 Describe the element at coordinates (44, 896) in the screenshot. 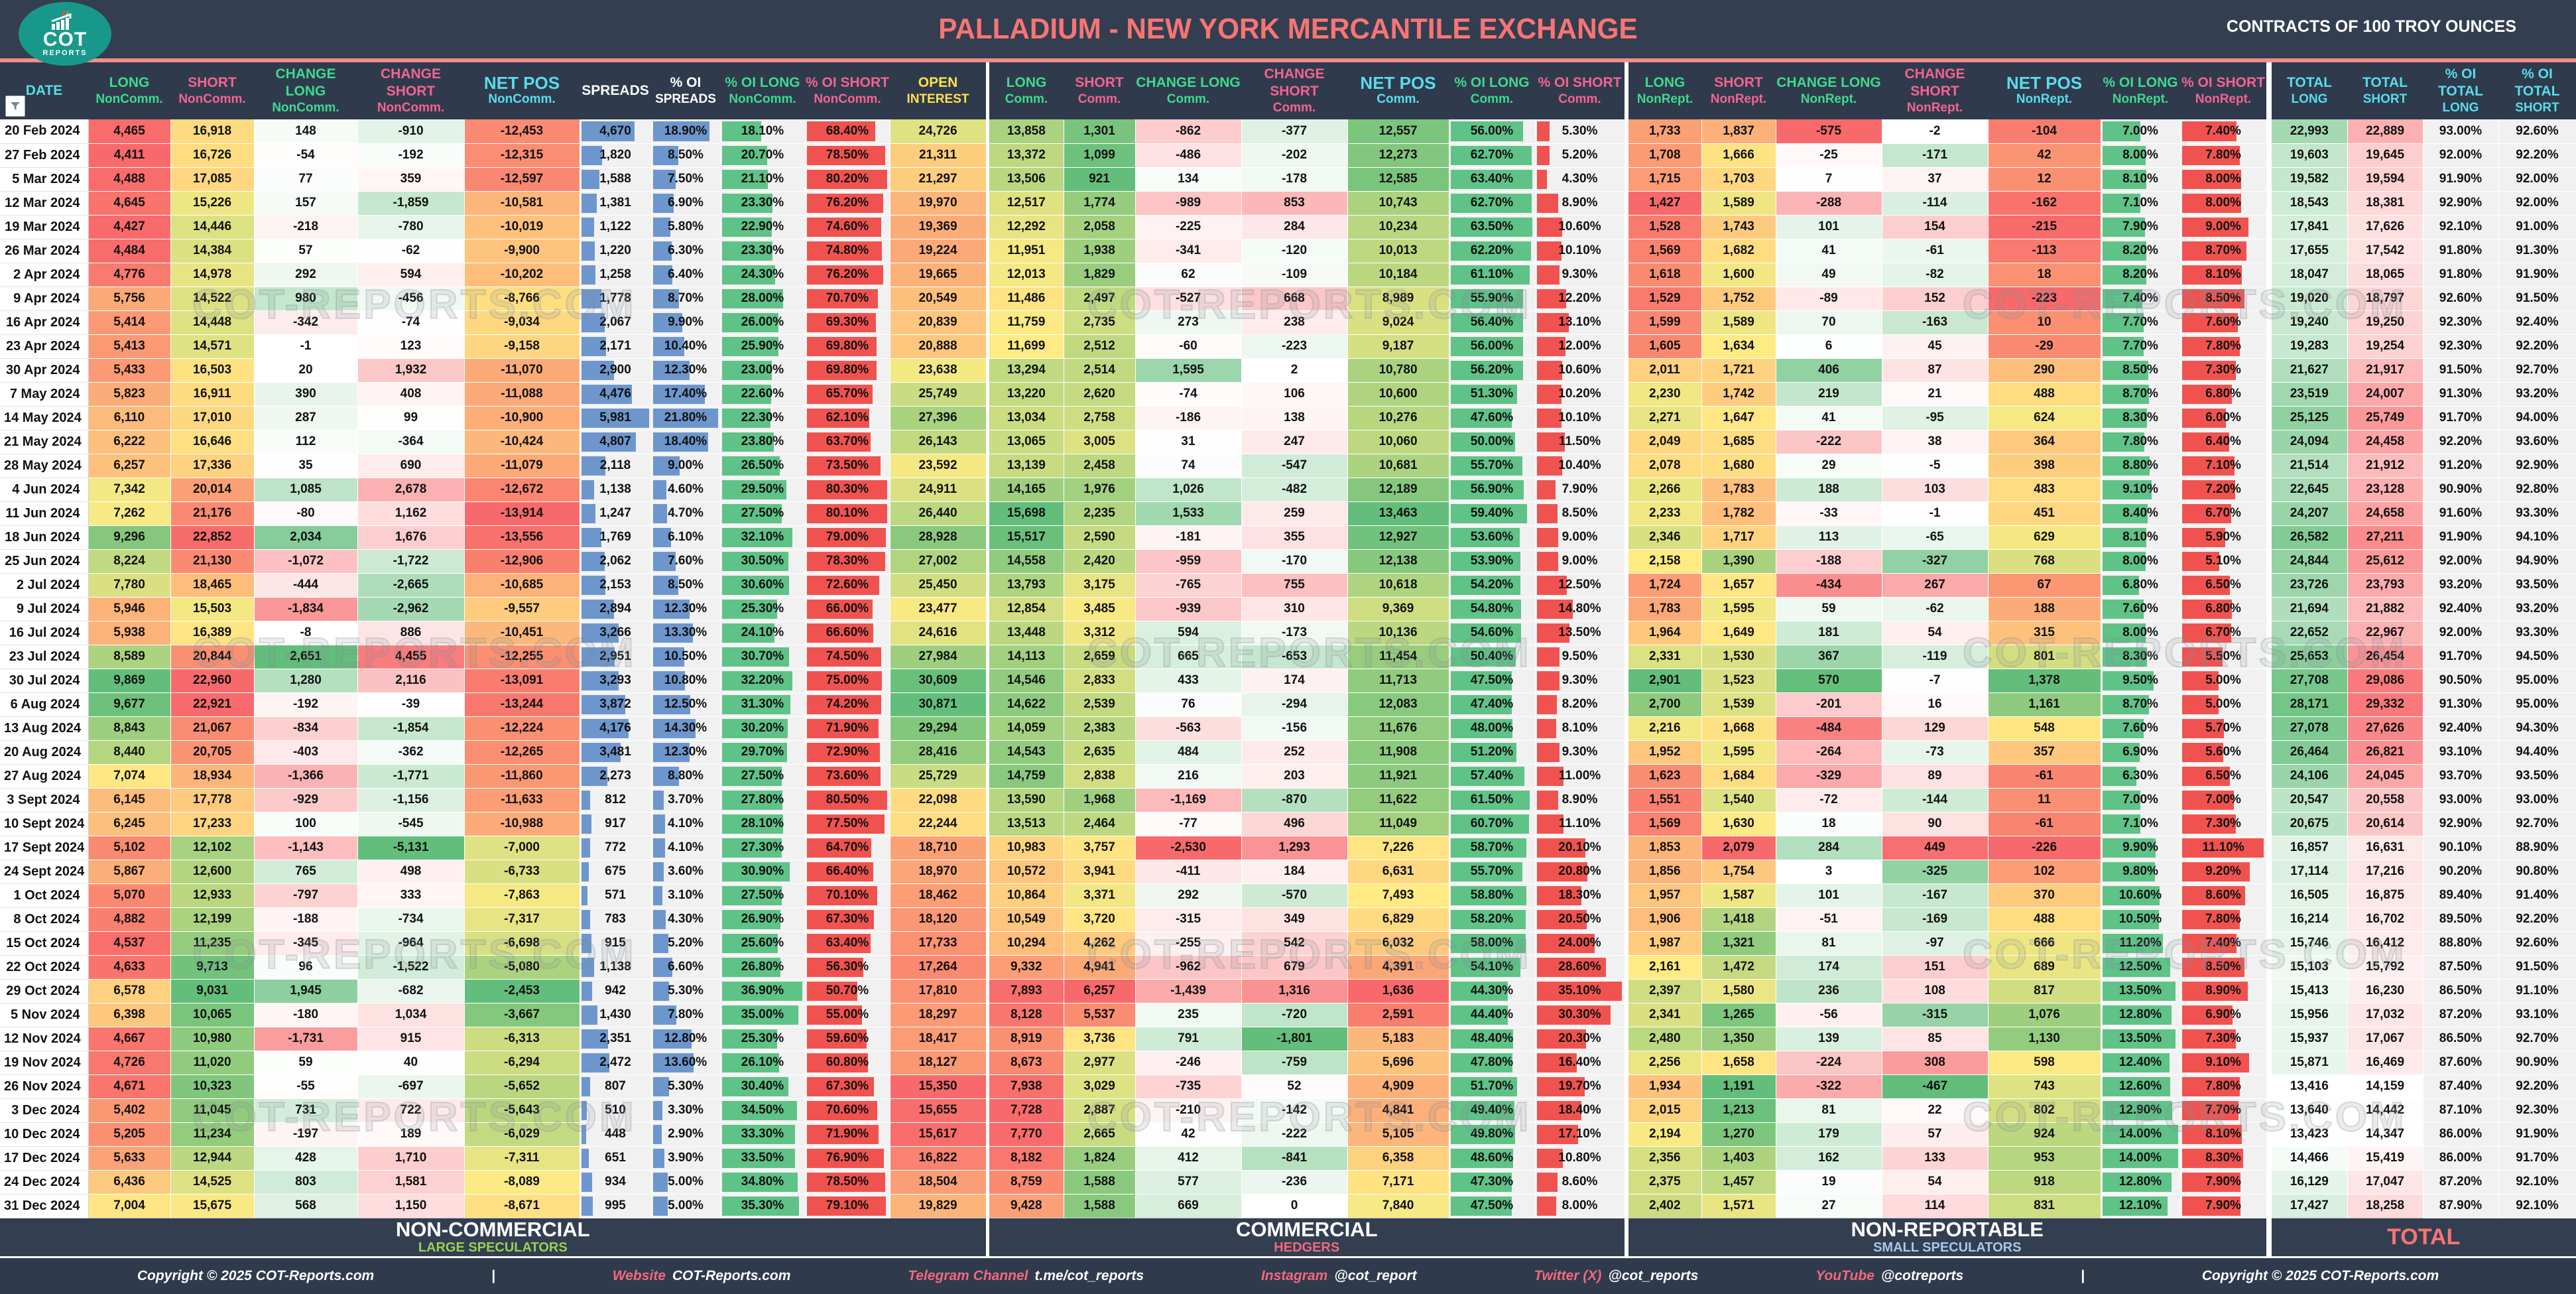

I see `cell-date: 1 Oct 2024` at that location.